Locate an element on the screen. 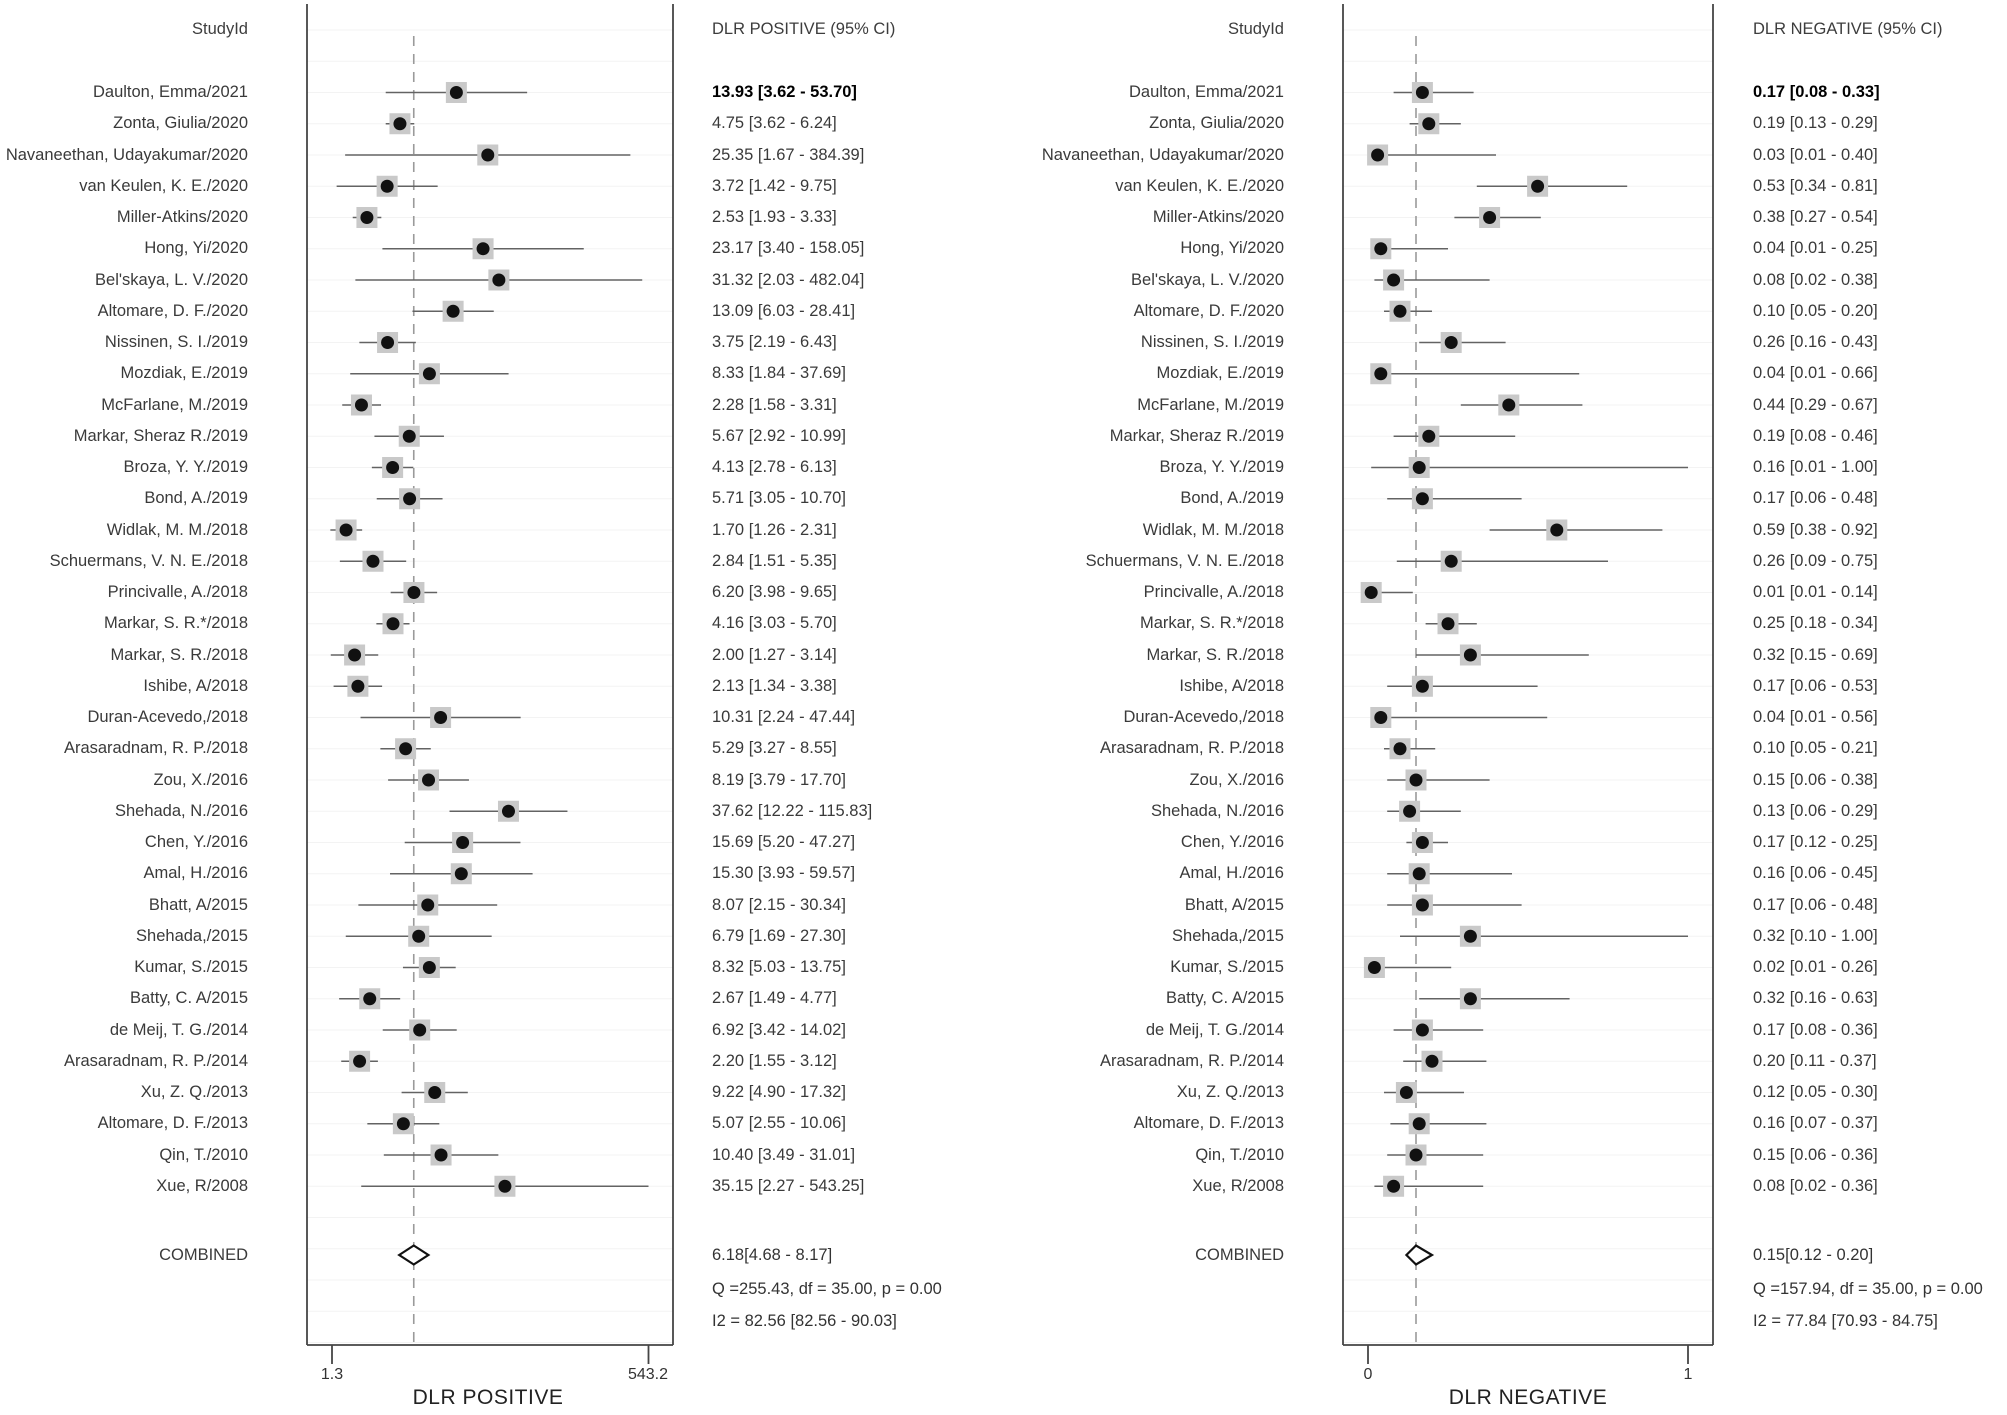  study-estimate-value: 25.35 [1.67 - 384.39] is located at coordinates (788, 154).